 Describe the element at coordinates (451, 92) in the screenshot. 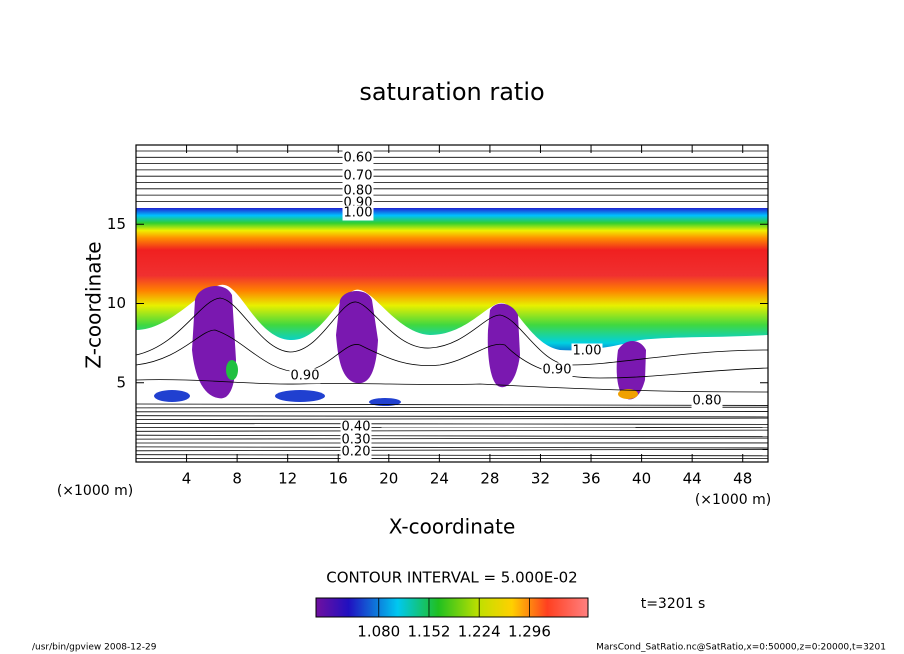

I see `chart-title: saturation ratio` at that location.